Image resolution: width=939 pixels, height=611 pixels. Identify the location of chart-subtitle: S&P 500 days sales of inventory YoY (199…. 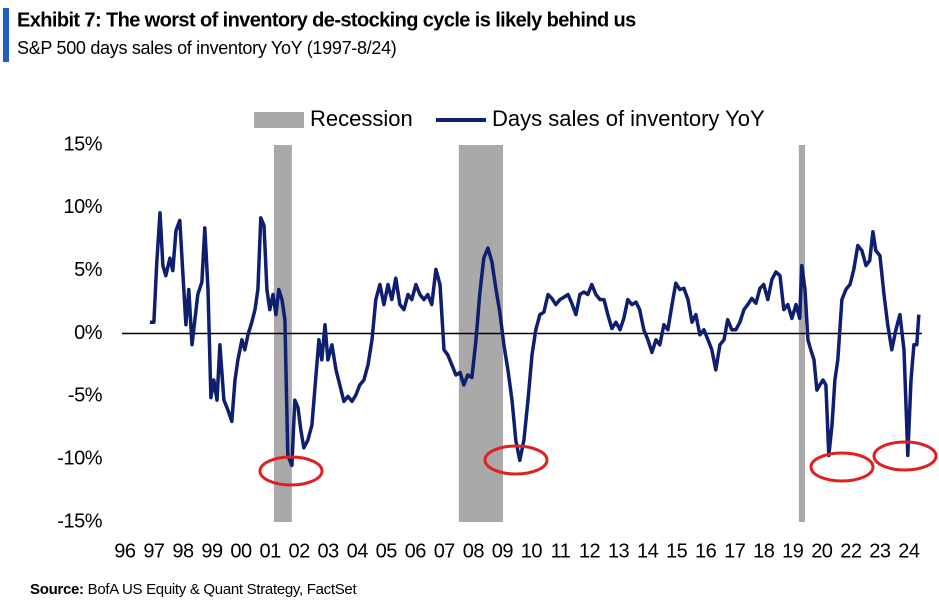
(207, 48).